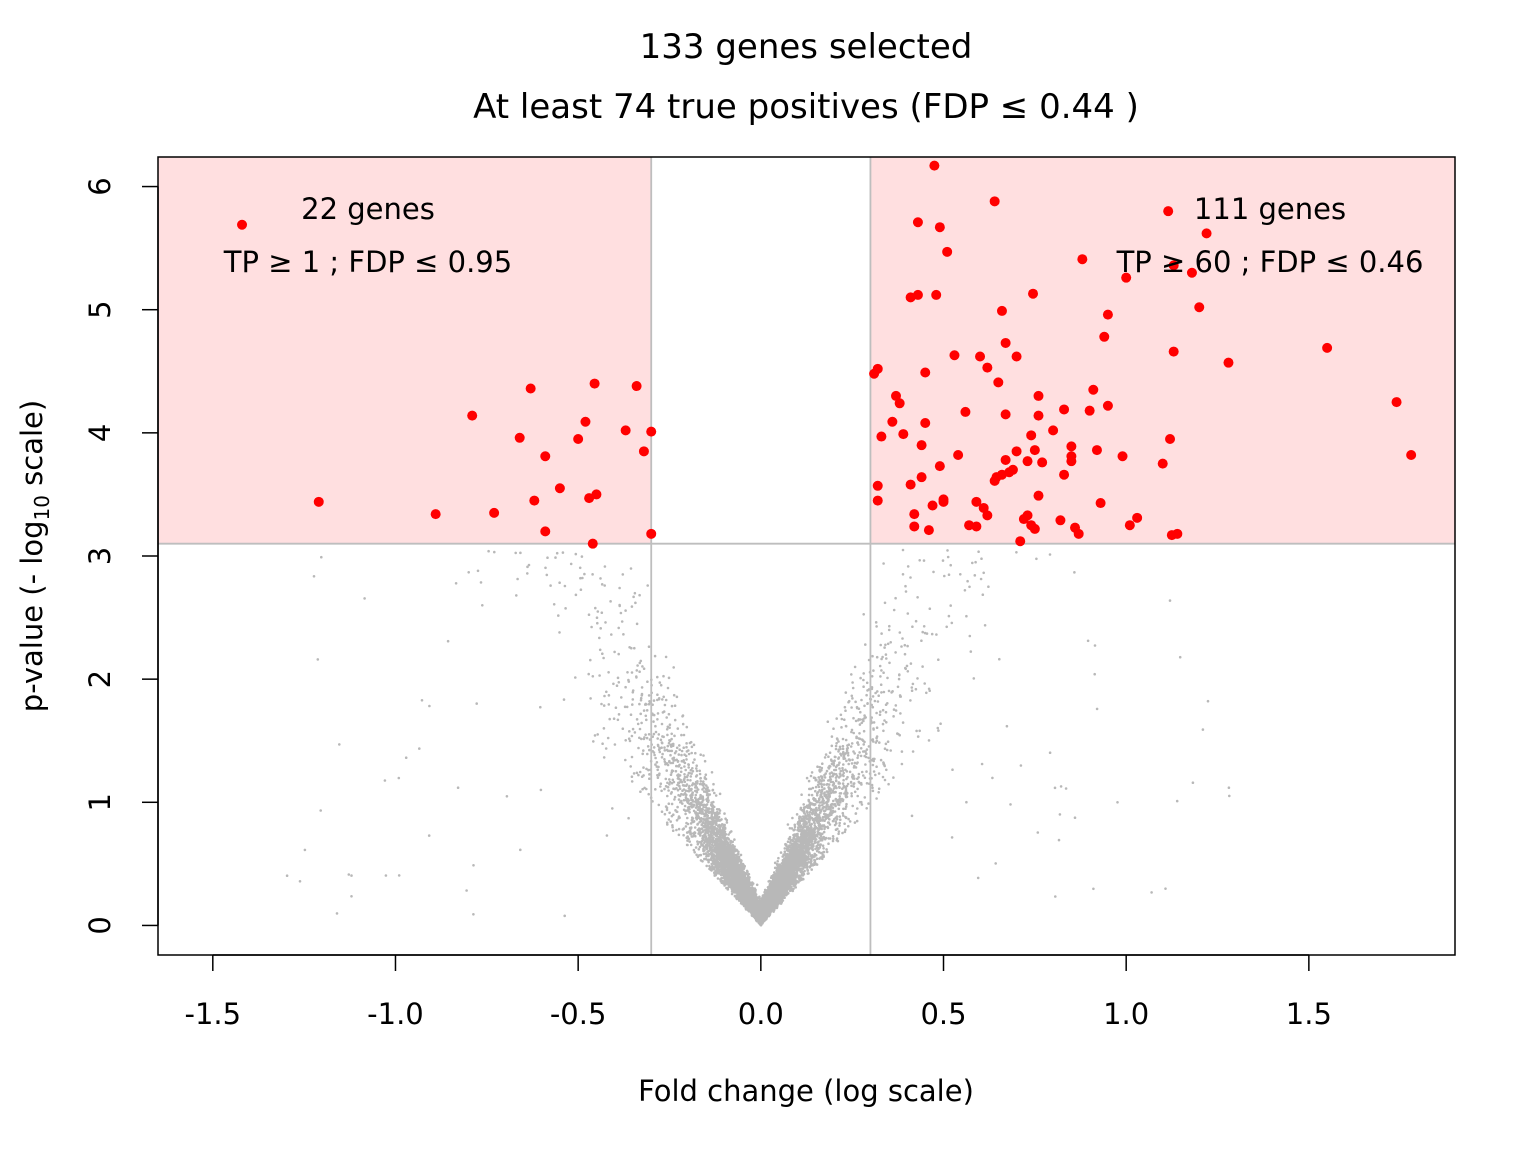  Describe the element at coordinates (32, 616) in the screenshot. I see `y-axis-label-main: p-value (- log` at that location.